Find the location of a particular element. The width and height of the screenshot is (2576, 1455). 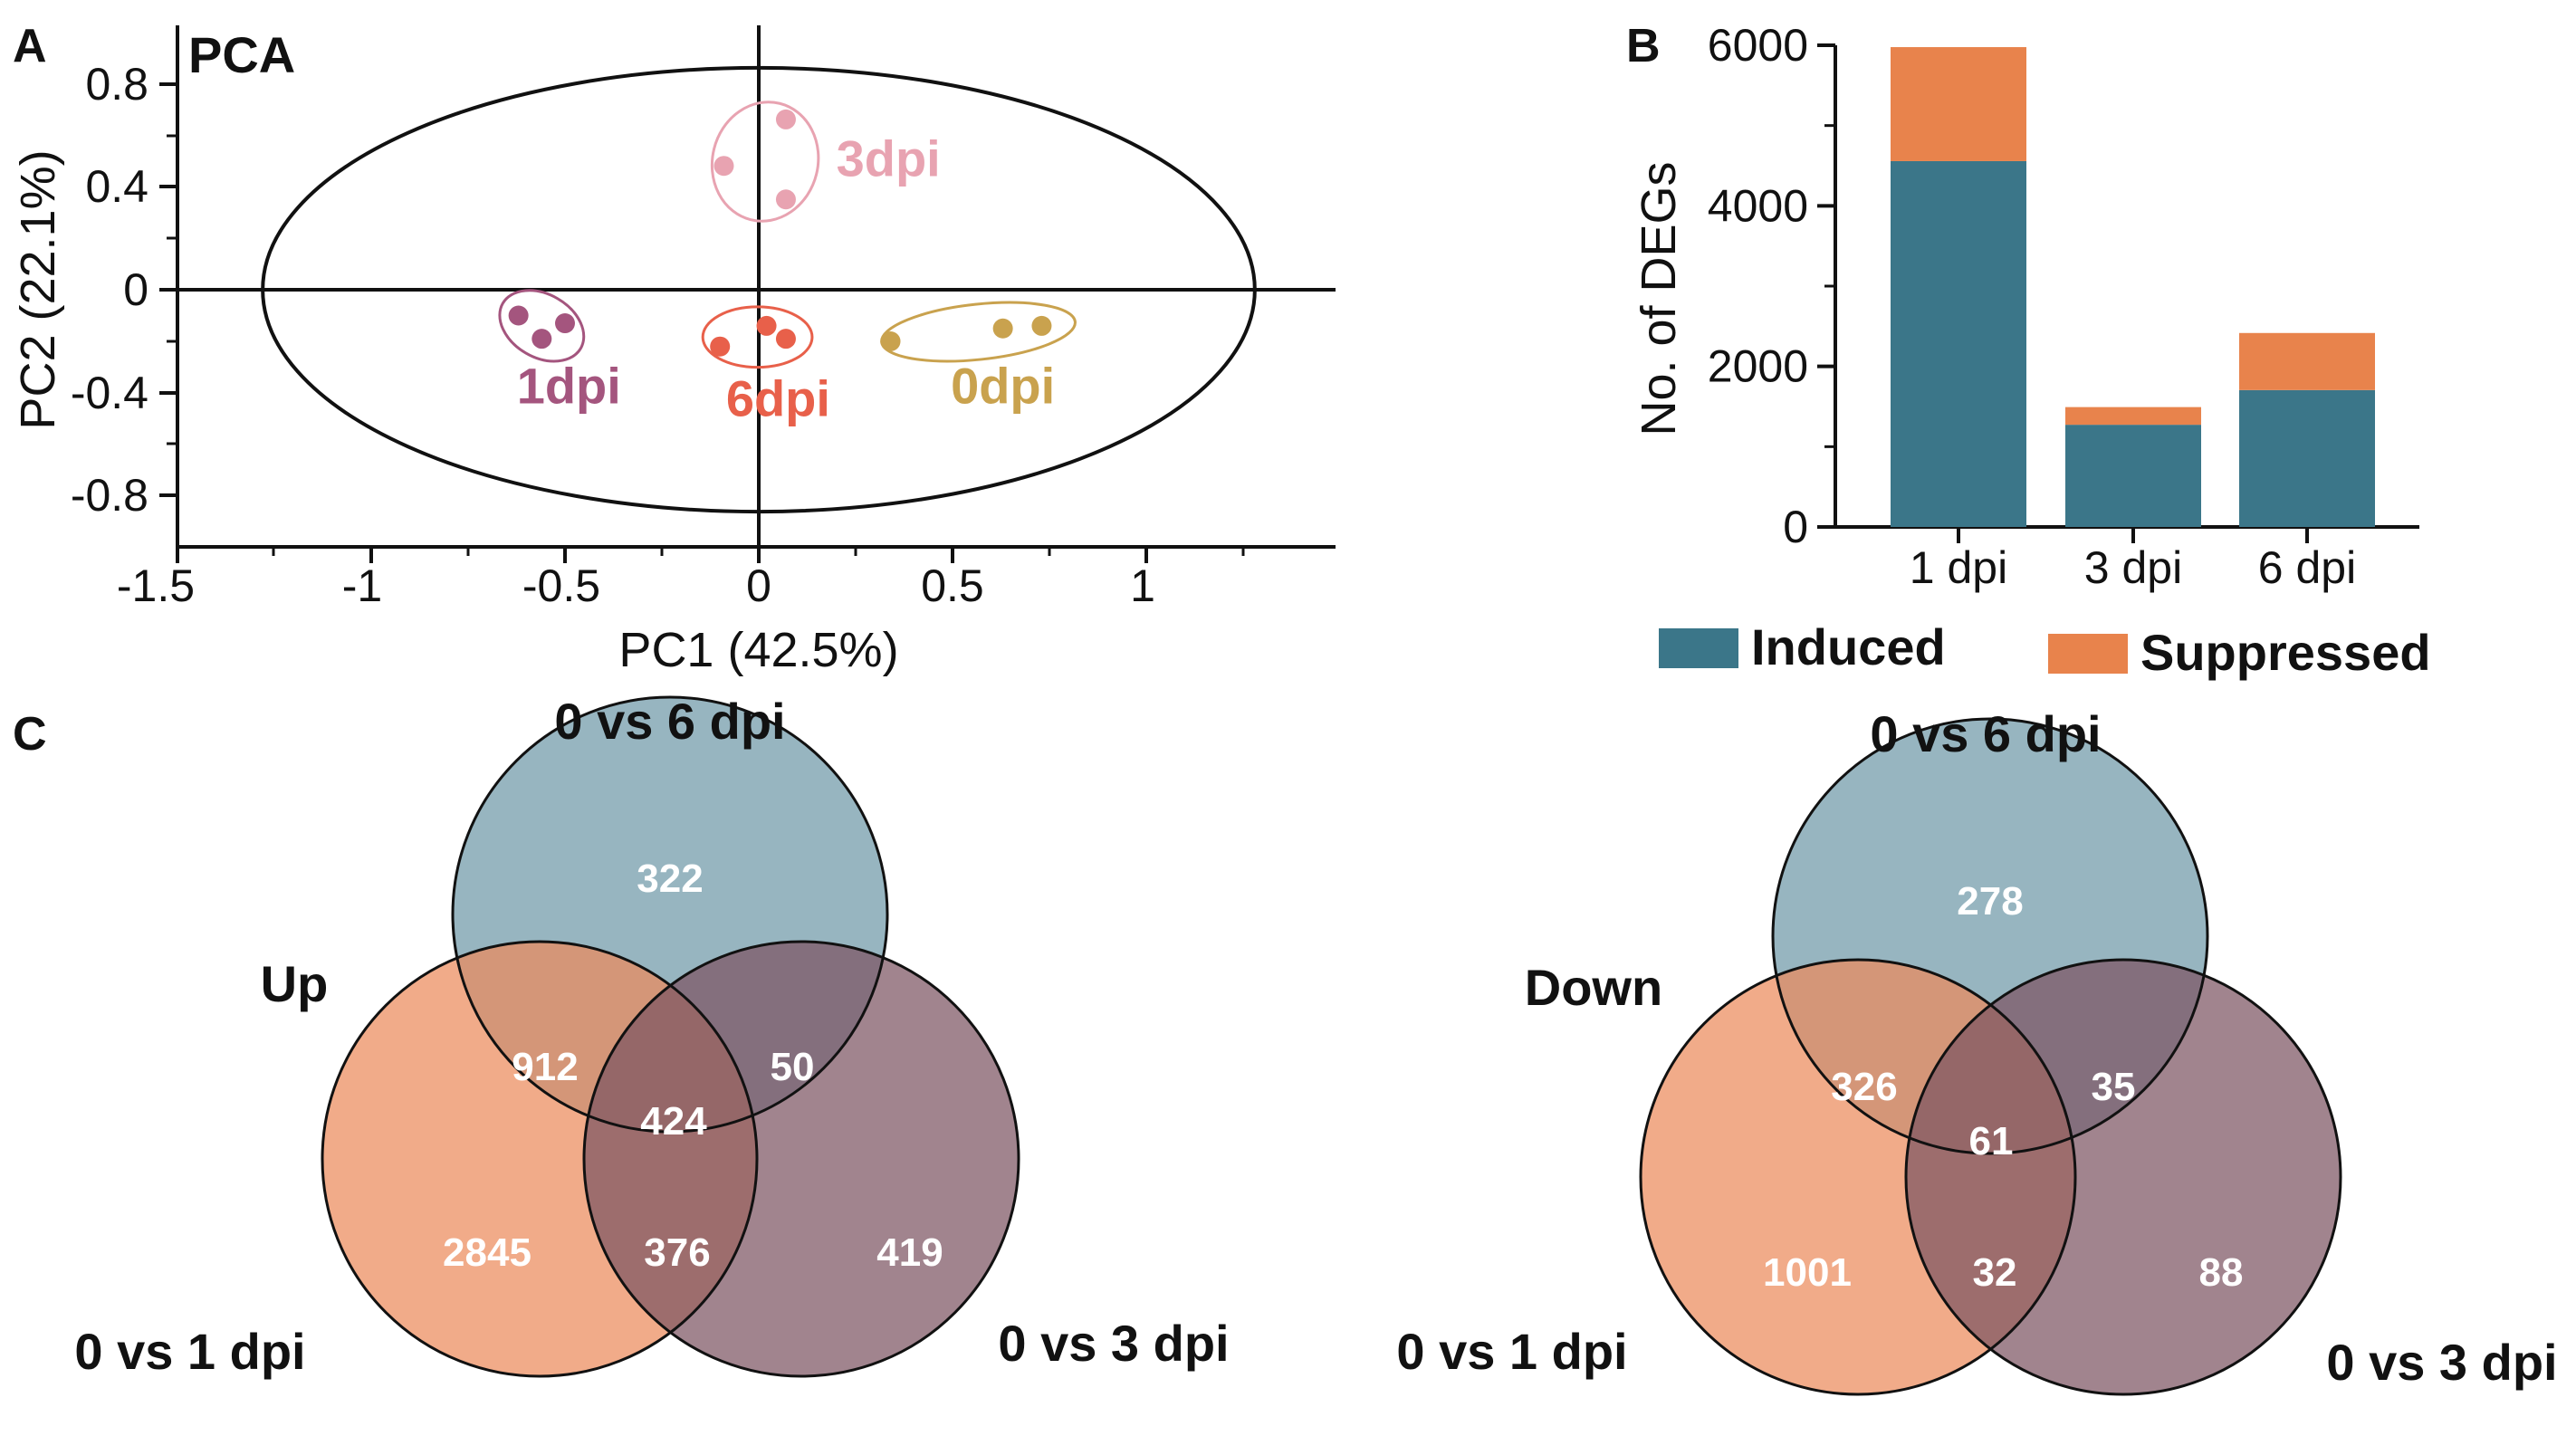

bar-x-ticks: 1 dpi 3 dpi 6 dpi is located at coordinates (2133, 560).